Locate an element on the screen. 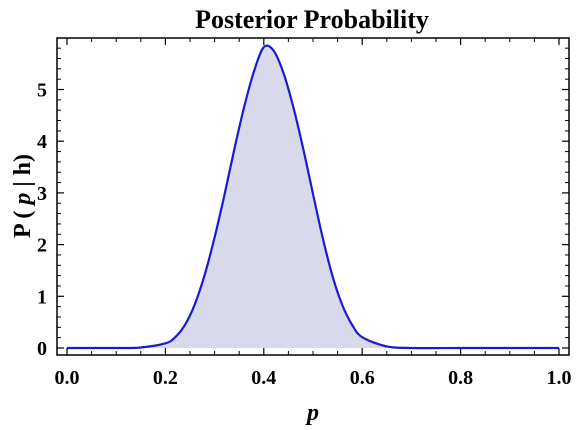 The width and height of the screenshot is (576, 430). y-tick-label-1: 1 is located at coordinates (42, 297).